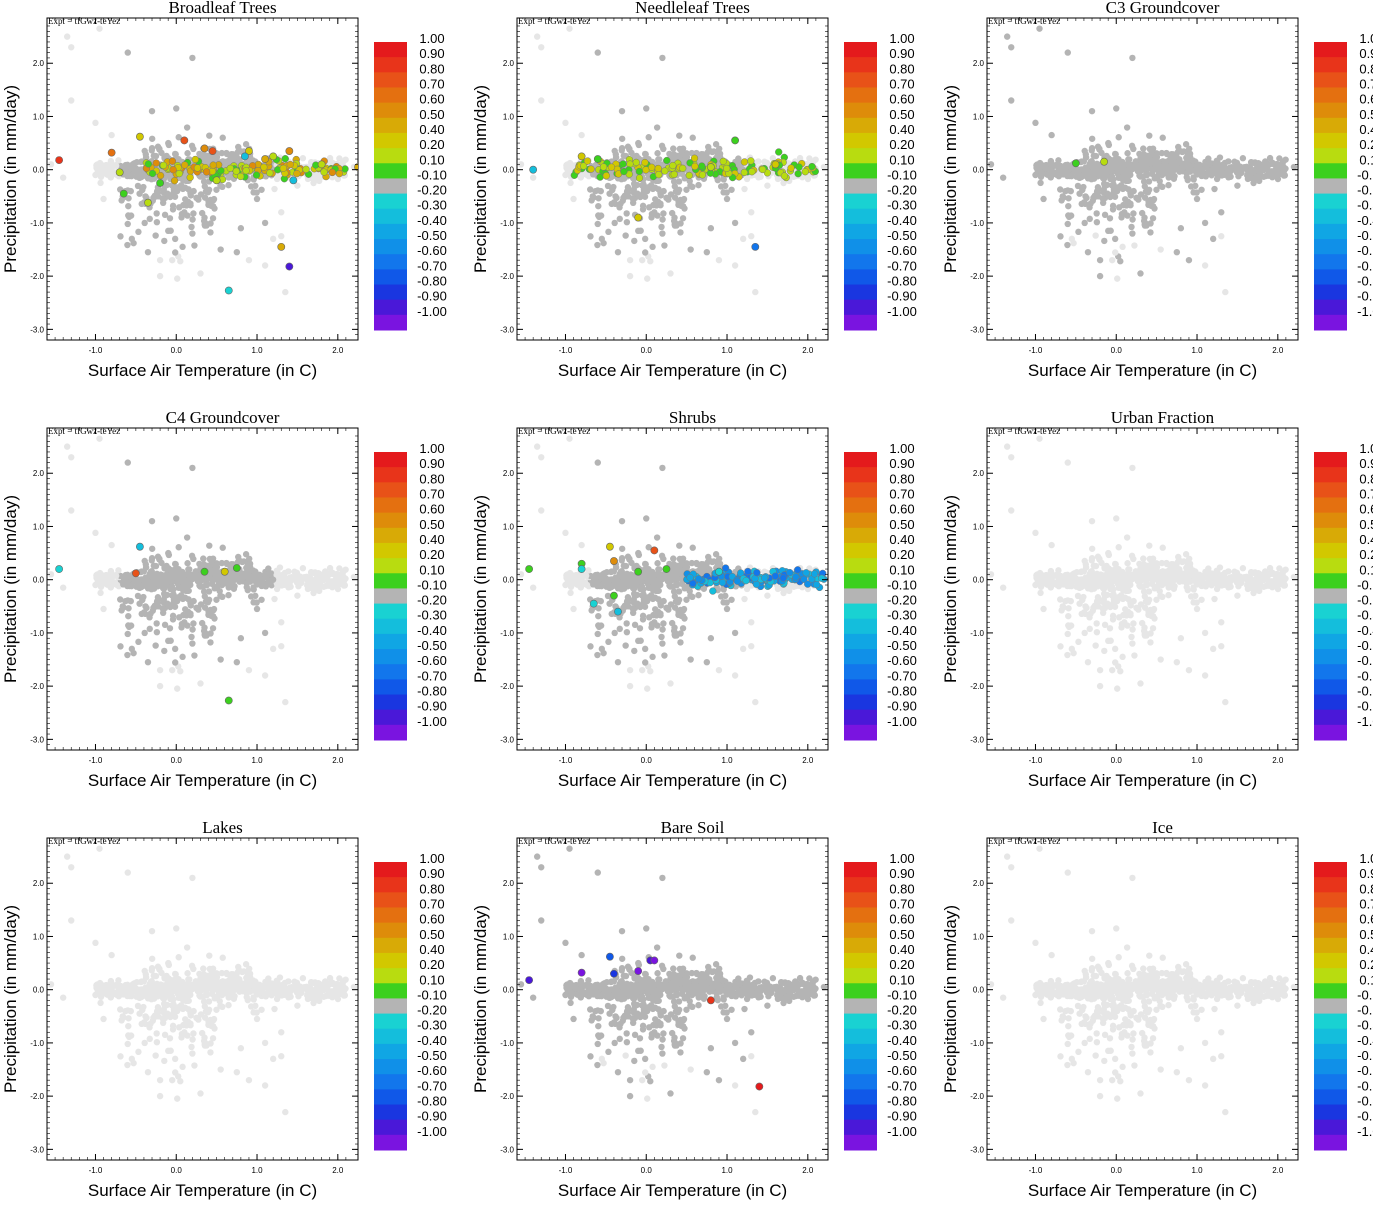 Image resolution: width=1373 pixels, height=1220 pixels. I want to click on y-tick-label: 0.0, so click(509, 170).